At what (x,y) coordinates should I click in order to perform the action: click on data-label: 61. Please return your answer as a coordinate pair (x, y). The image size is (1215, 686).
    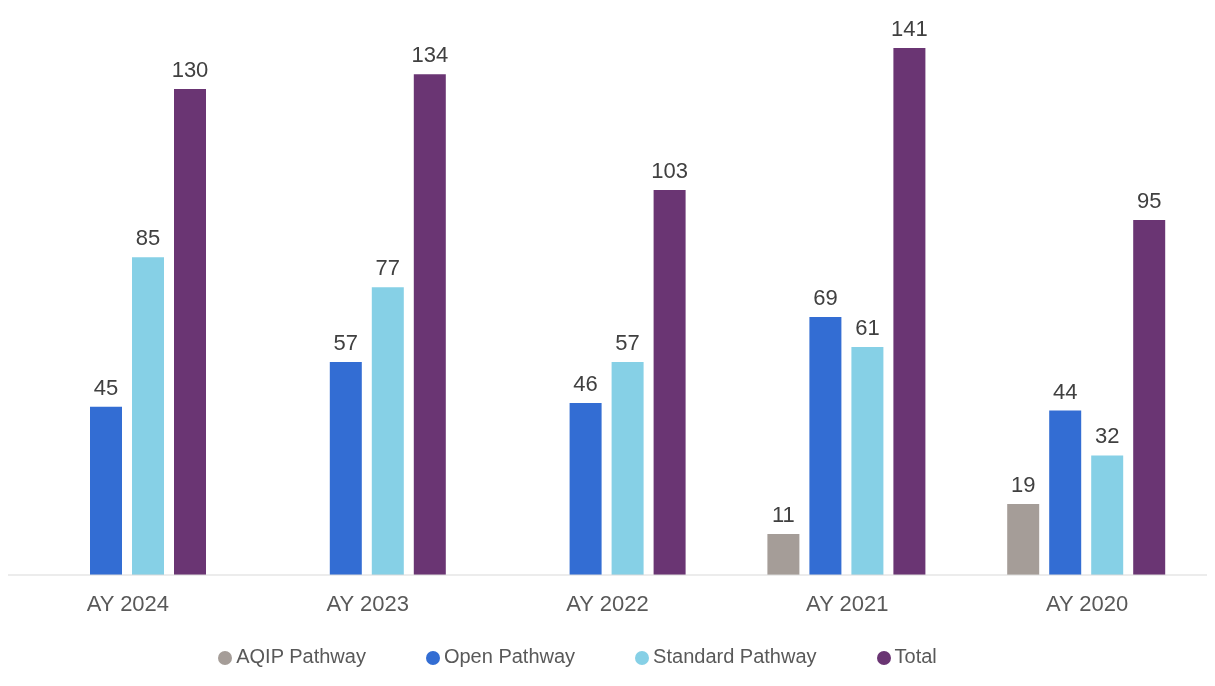
    Looking at the image, I should click on (867, 328).